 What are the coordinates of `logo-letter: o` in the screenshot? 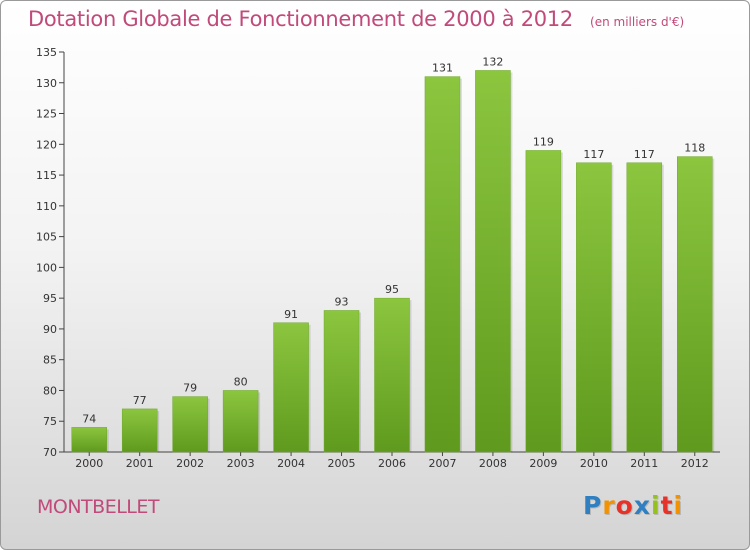 It's located at (624, 505).